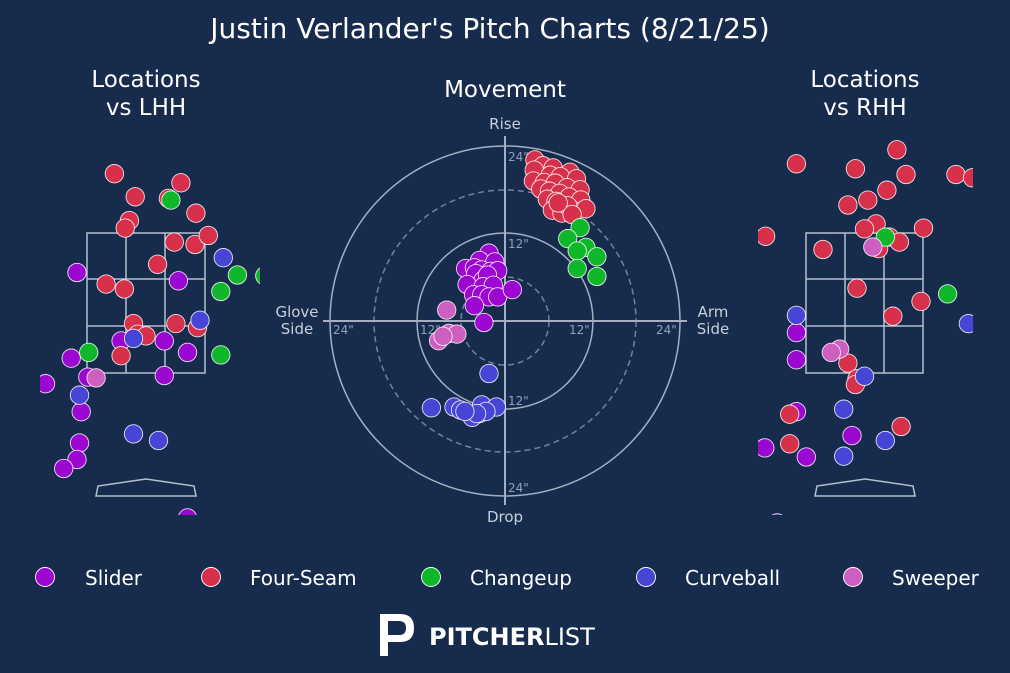  I want to click on brand-bold-part: PITCHER, so click(486, 637).